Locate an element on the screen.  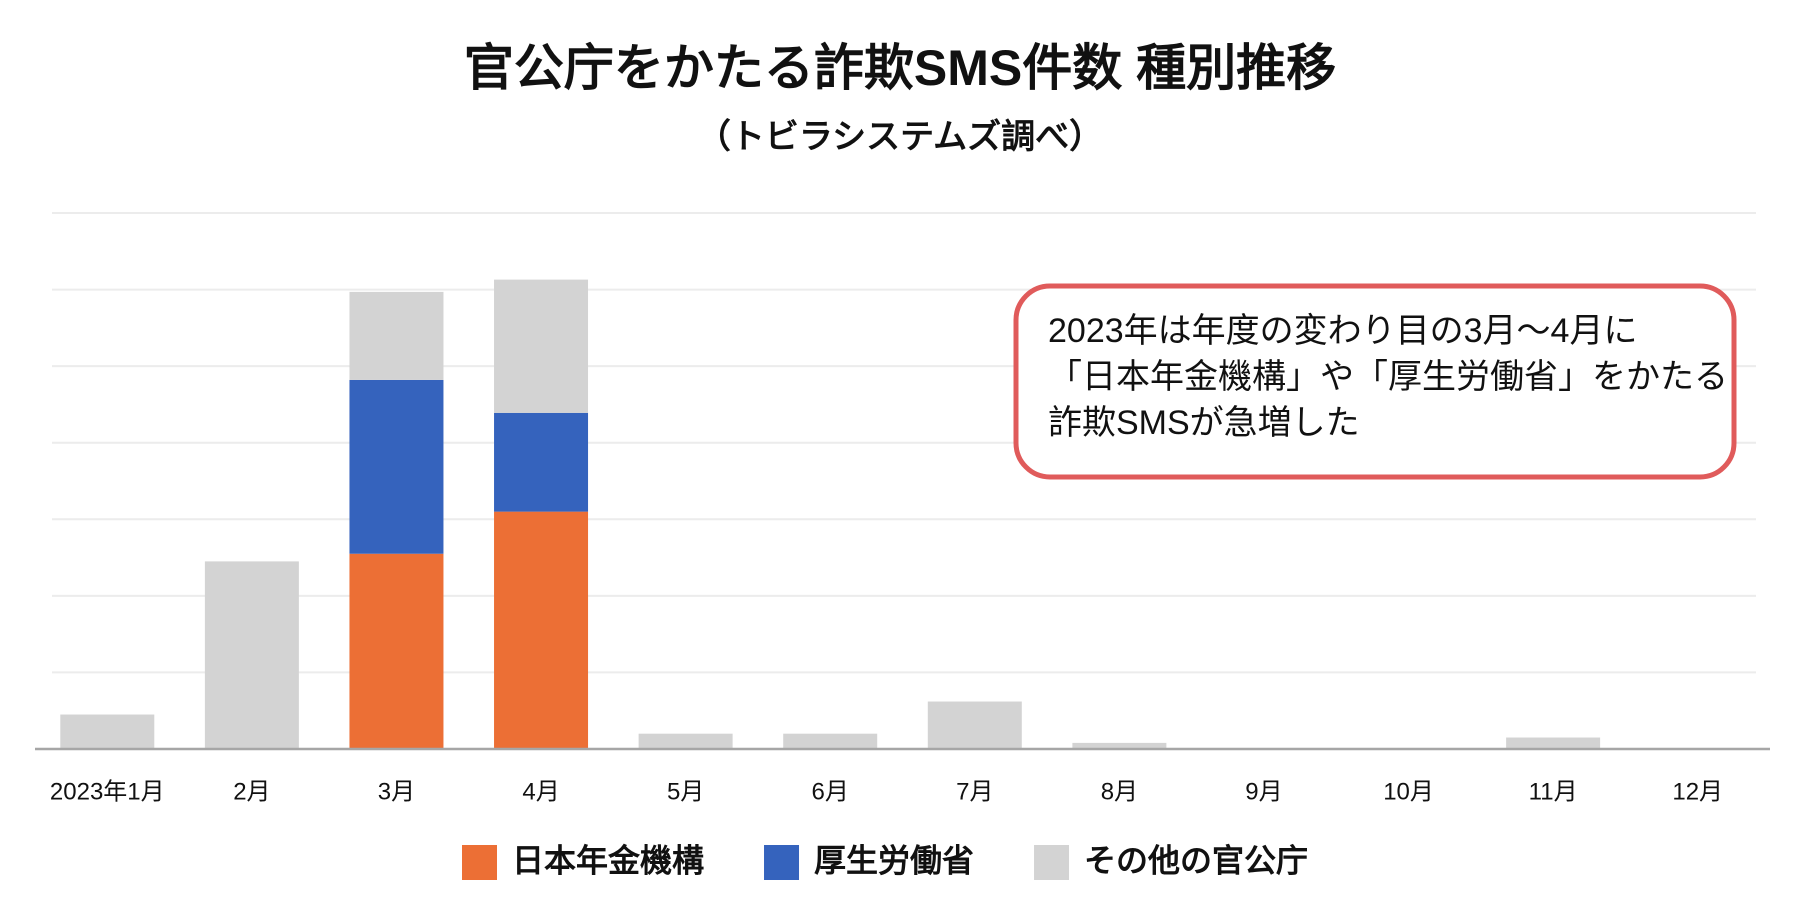
x-tick-label: 11月 is located at coordinates (1553, 791).